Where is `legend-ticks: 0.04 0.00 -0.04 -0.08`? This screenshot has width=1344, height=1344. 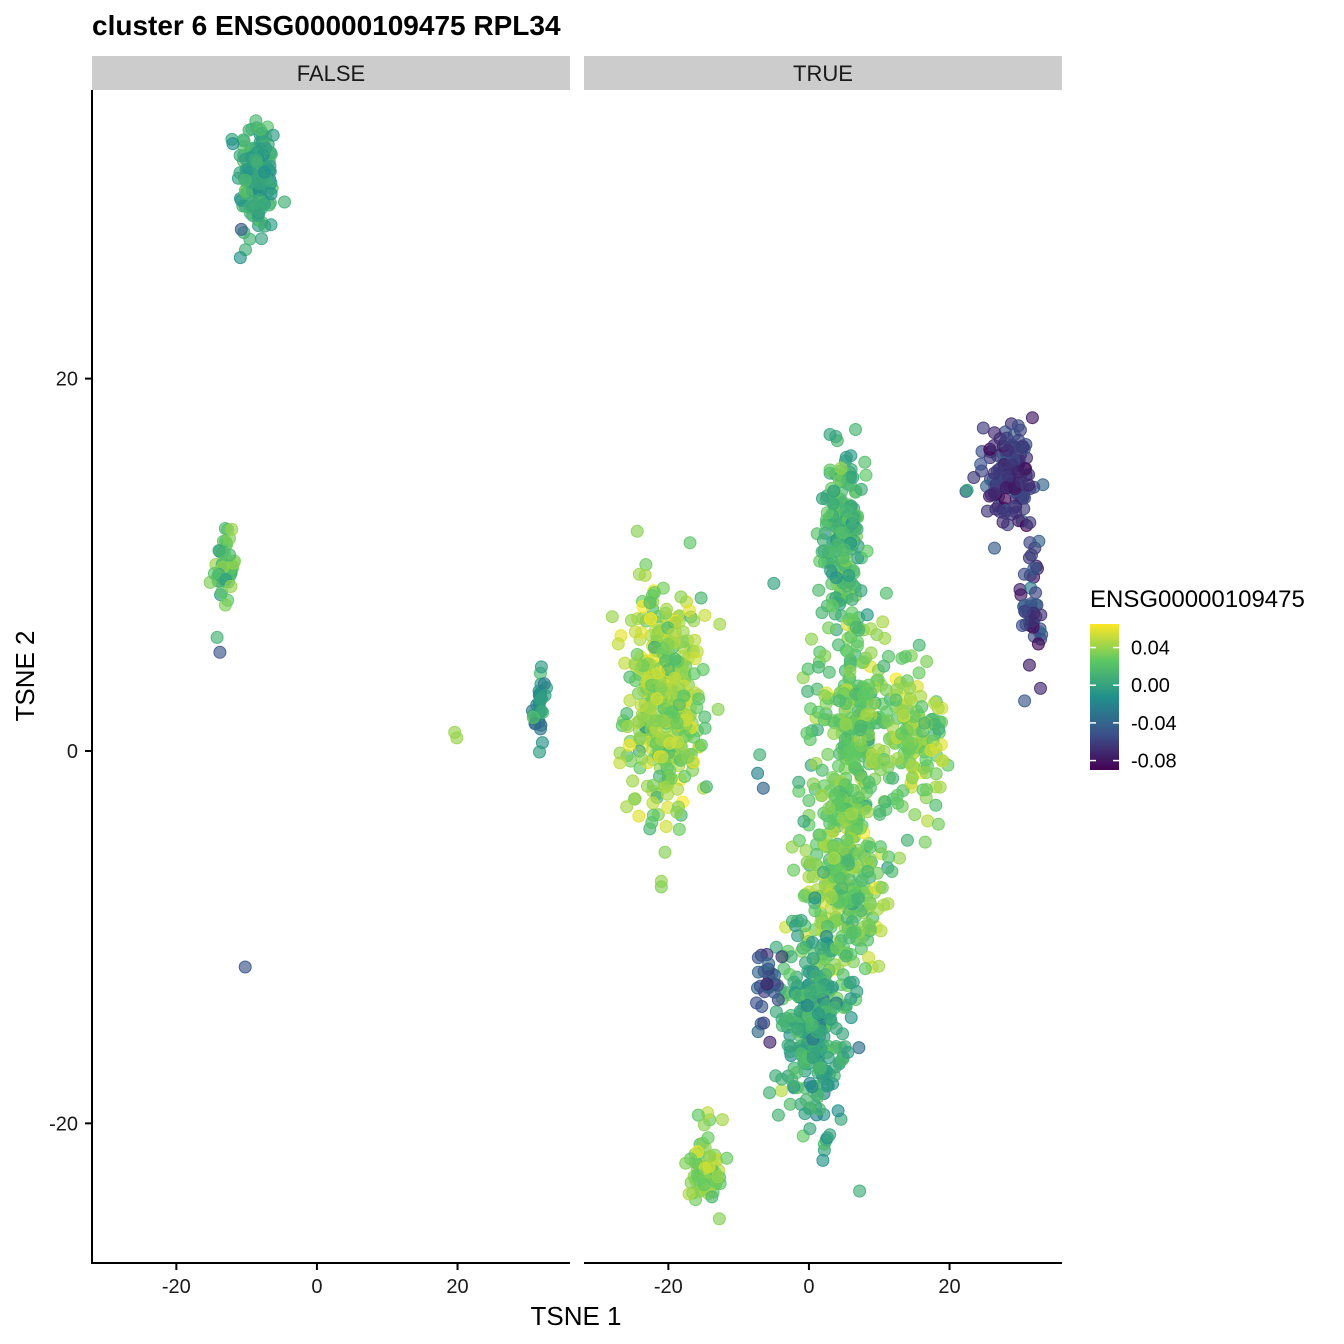
legend-ticks: 0.04 0.00 -0.04 -0.08 is located at coordinates (1133, 705).